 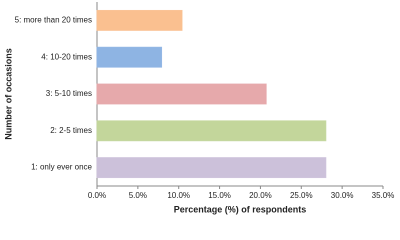 What do you see at coordinates (260, 195) in the screenshot?
I see `x-tick-label: 20.0%` at bounding box center [260, 195].